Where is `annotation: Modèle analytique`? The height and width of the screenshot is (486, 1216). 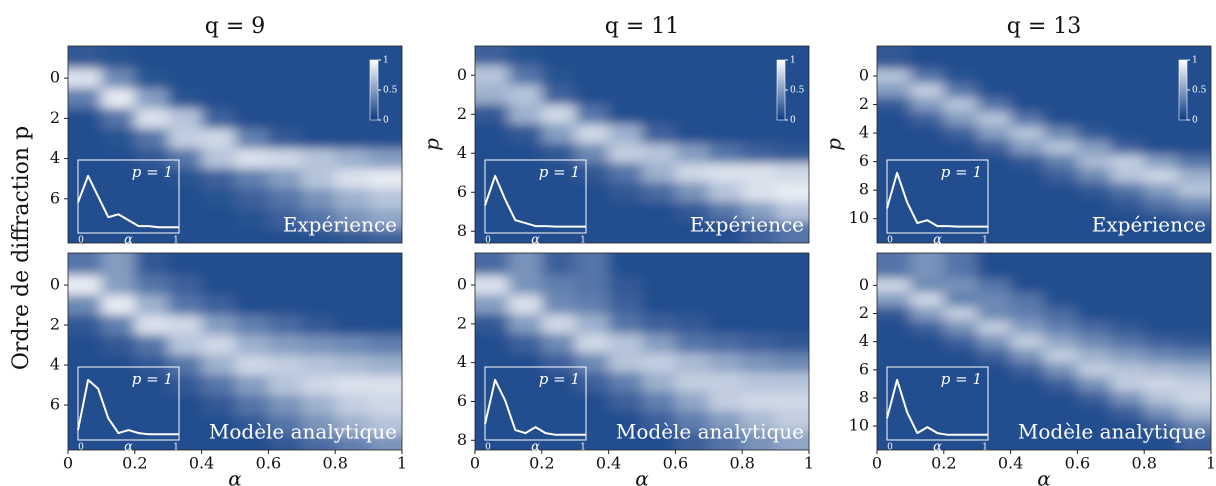
annotation: Modèle analytique is located at coordinates (710, 432).